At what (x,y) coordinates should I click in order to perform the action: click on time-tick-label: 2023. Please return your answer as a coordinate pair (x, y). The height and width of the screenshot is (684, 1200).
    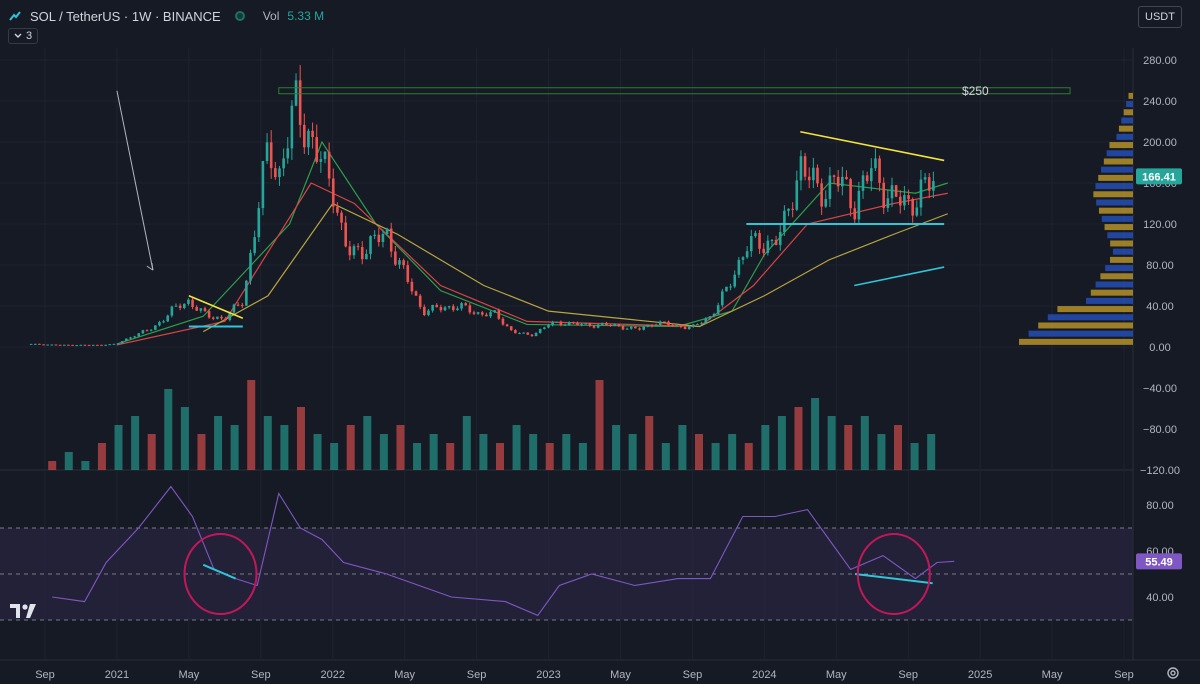
    Looking at the image, I should click on (548, 675).